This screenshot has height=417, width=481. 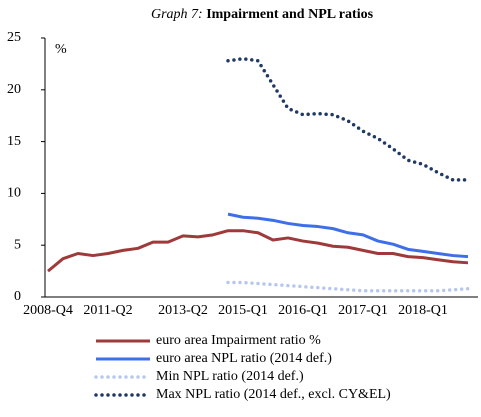 I want to click on legend-label: Max NPL ratio (2014 def., excl. CY&EL), so click(x=273, y=394).